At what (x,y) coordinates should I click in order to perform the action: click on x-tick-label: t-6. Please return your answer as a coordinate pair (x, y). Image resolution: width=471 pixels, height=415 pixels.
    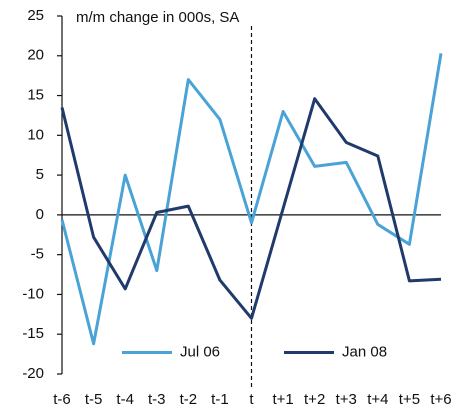
    Looking at the image, I should click on (62, 399).